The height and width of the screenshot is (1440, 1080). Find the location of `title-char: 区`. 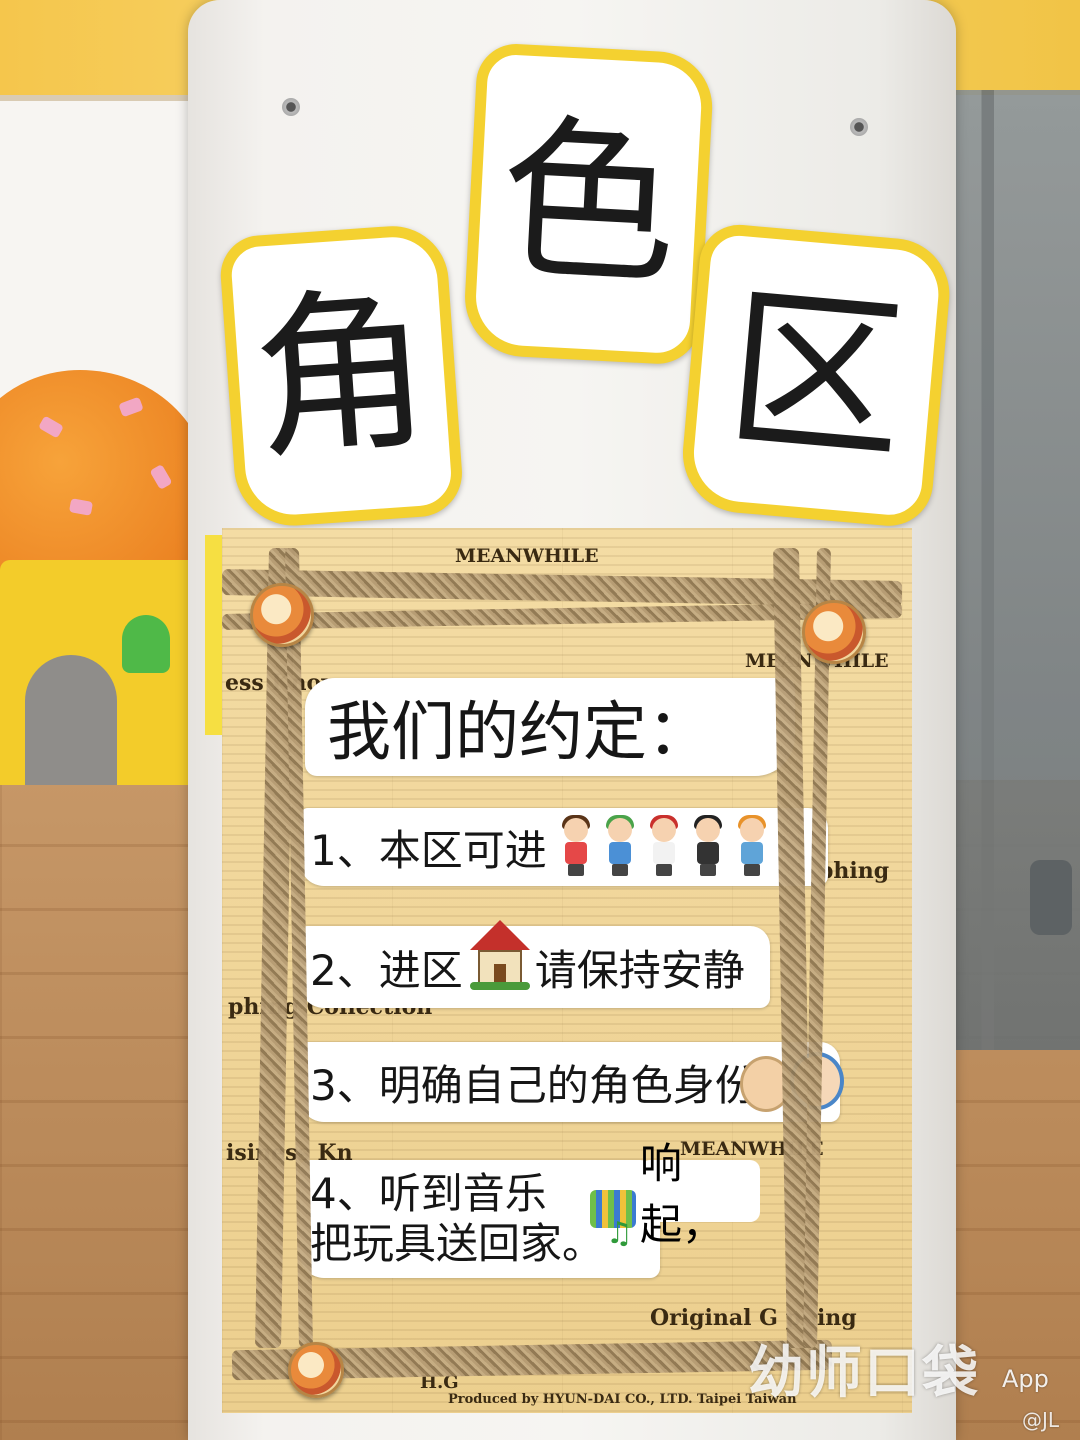

title-char: 区 is located at coordinates (816, 375).